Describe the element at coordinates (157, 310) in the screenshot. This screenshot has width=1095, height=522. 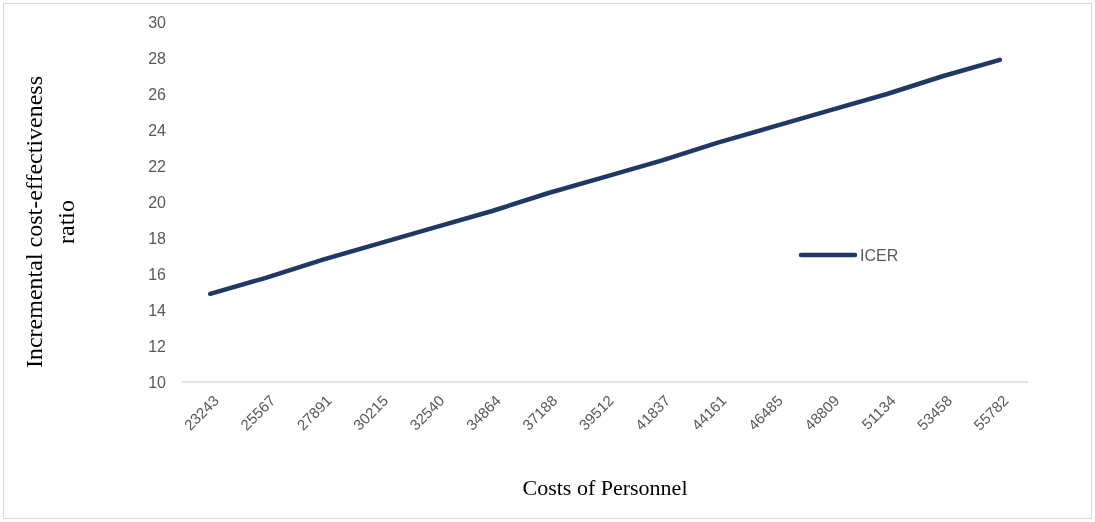
I see `y-tick-label: 14` at that location.